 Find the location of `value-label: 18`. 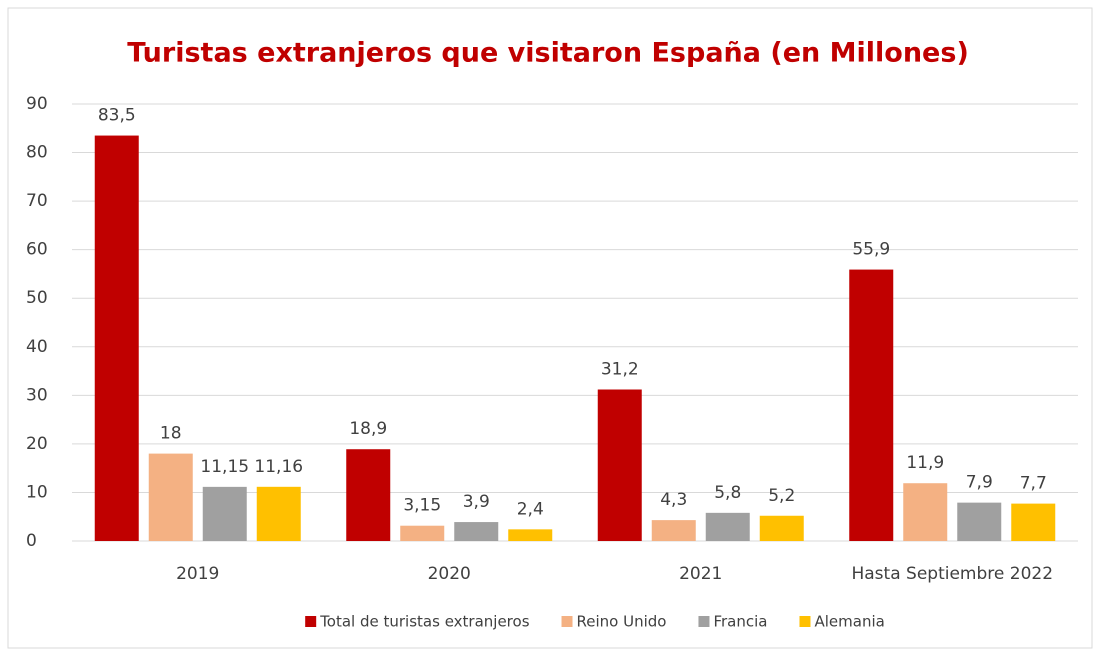

value-label: 18 is located at coordinates (171, 434).